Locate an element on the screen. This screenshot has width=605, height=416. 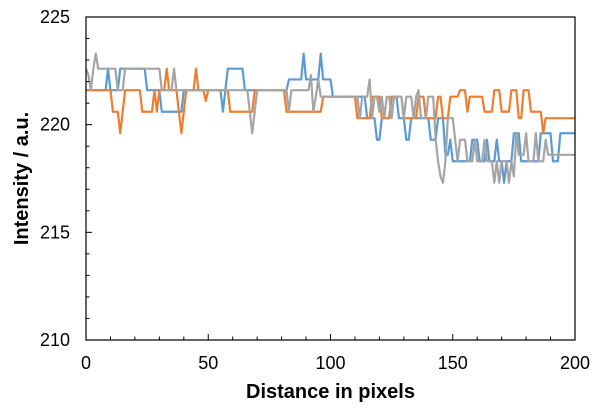
x-tick-label: 100 is located at coordinates (330, 363).